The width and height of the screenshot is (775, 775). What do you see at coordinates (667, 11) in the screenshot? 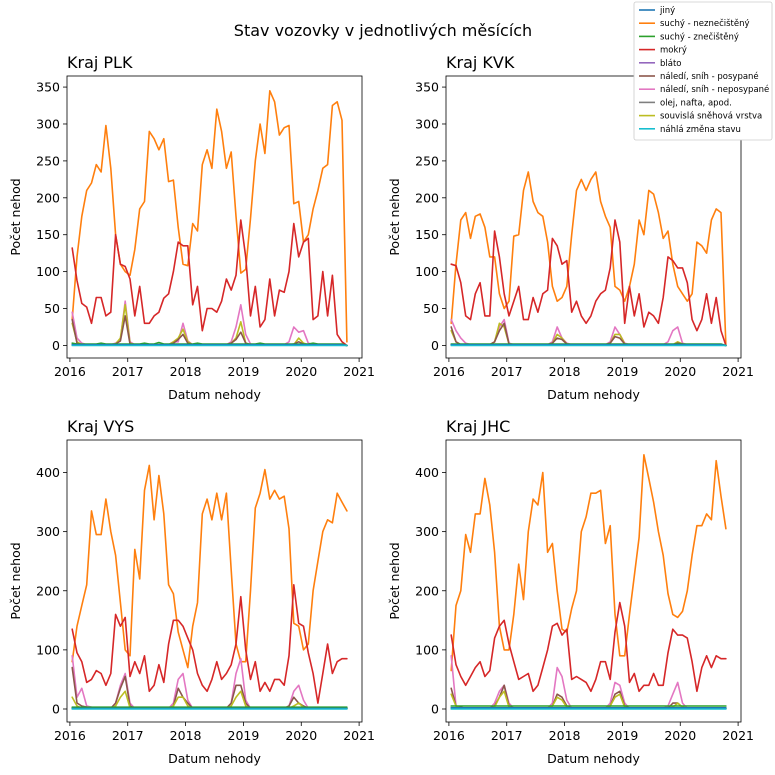
I see `legend-label-0: jiný` at bounding box center [667, 11].